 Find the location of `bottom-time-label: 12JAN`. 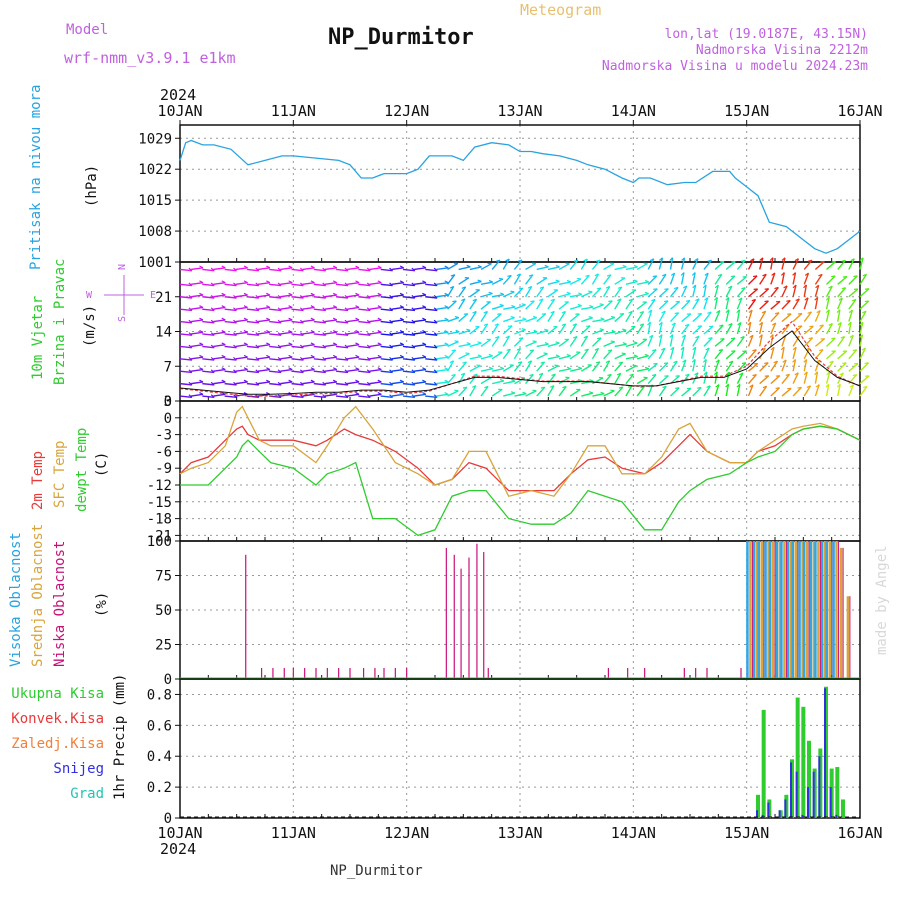

bottom-time-label: 12JAN is located at coordinates (406, 833).